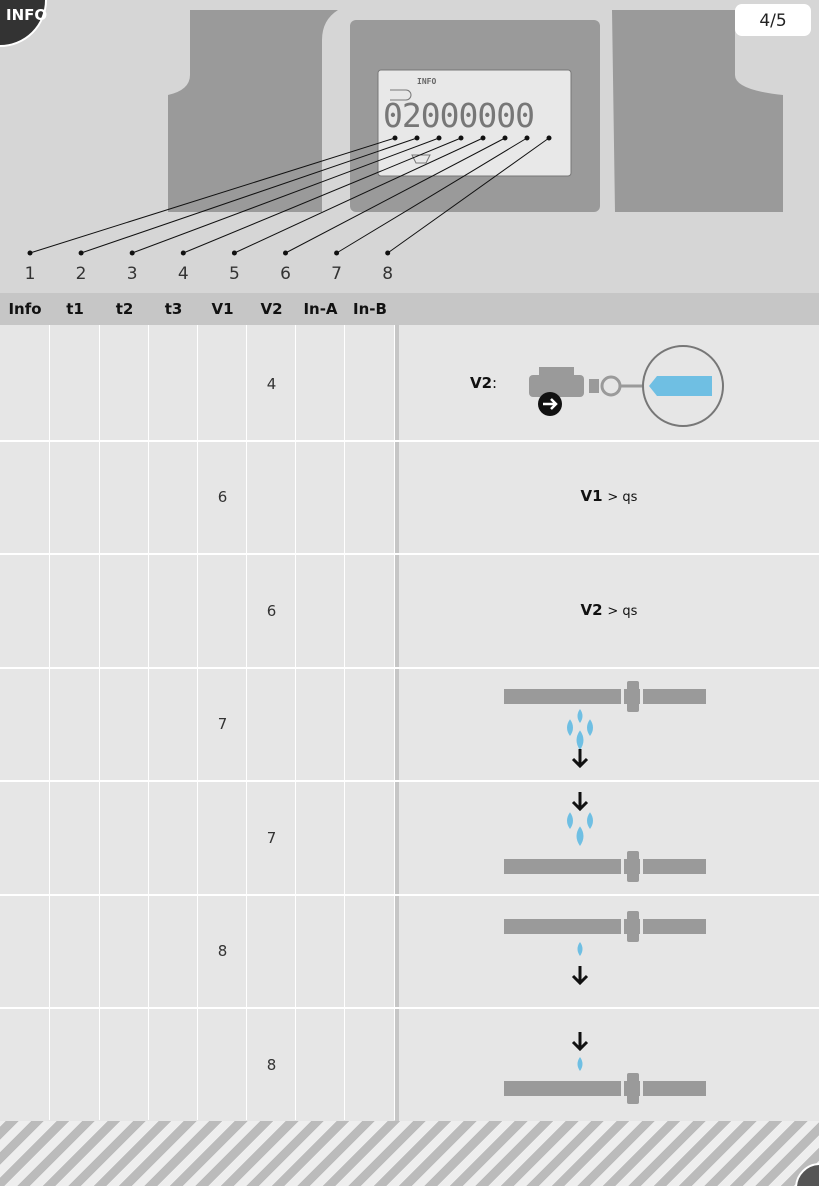 The width and height of the screenshot is (819, 1186). Describe the element at coordinates (550, 404) in the screenshot. I see `direction-arrow` at that location.